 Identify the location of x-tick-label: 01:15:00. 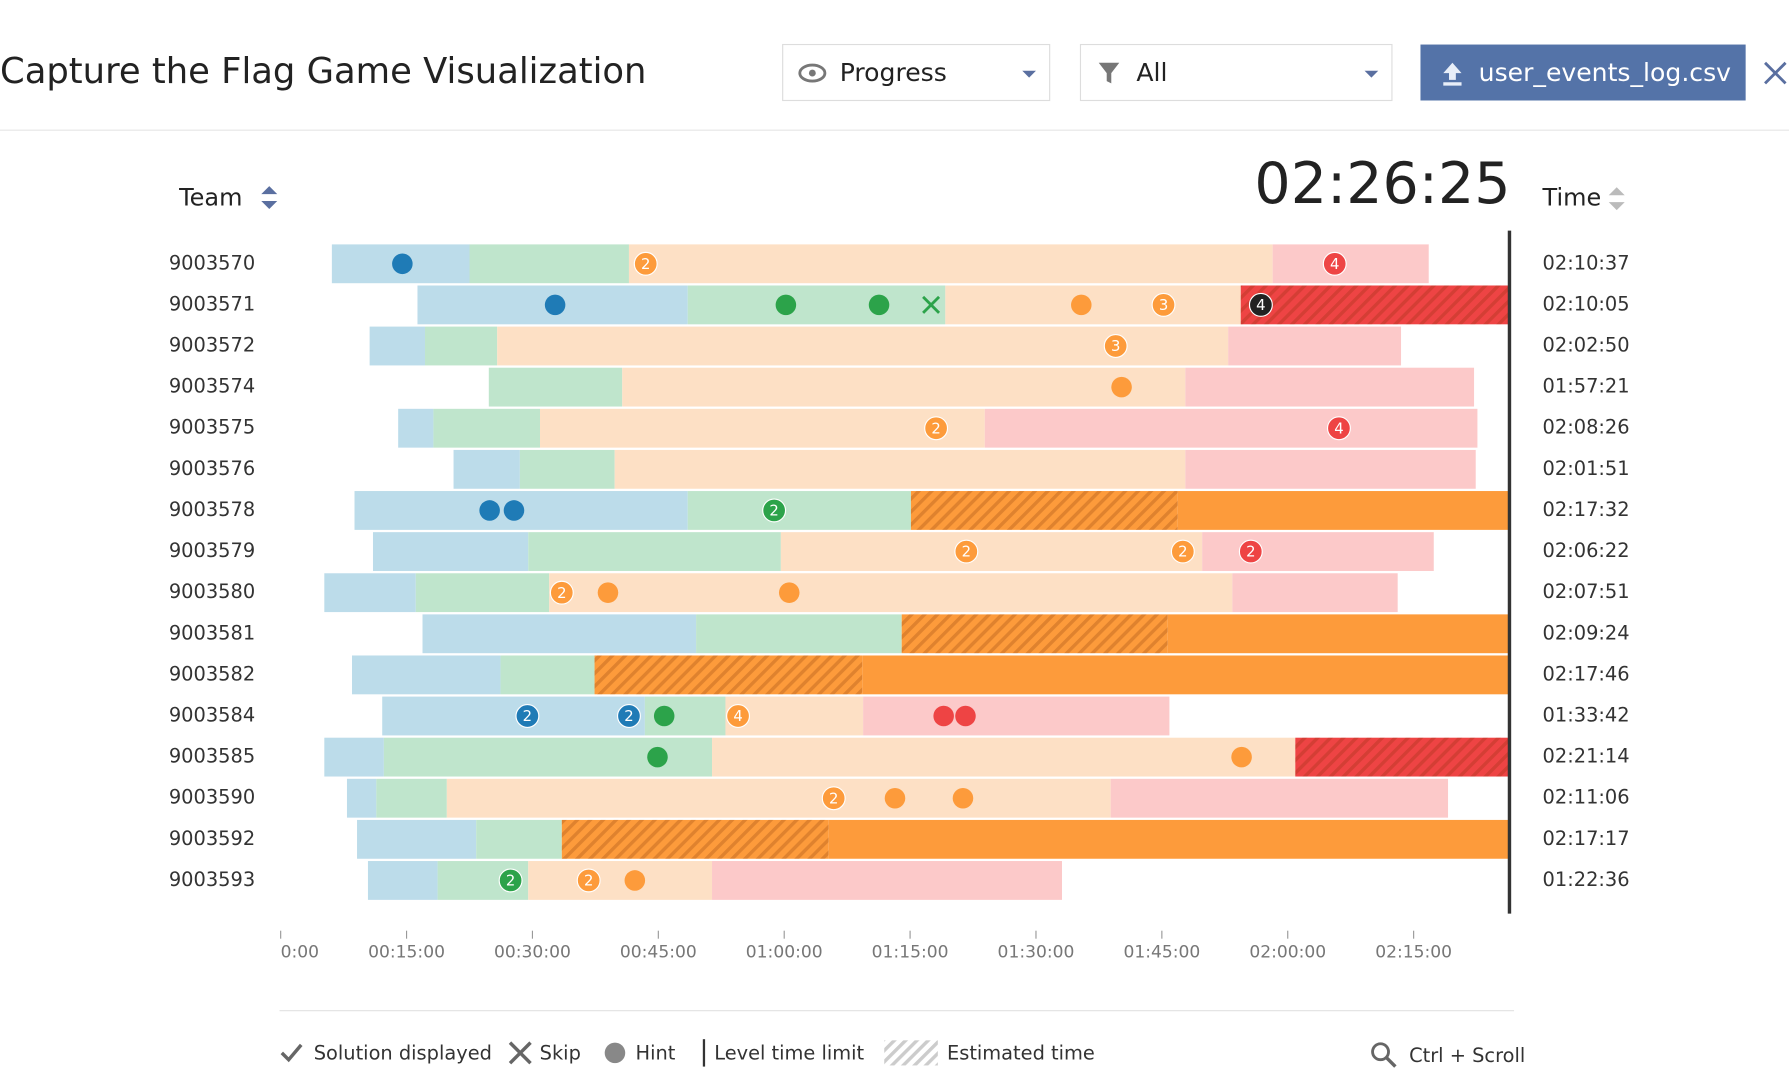
(910, 952).